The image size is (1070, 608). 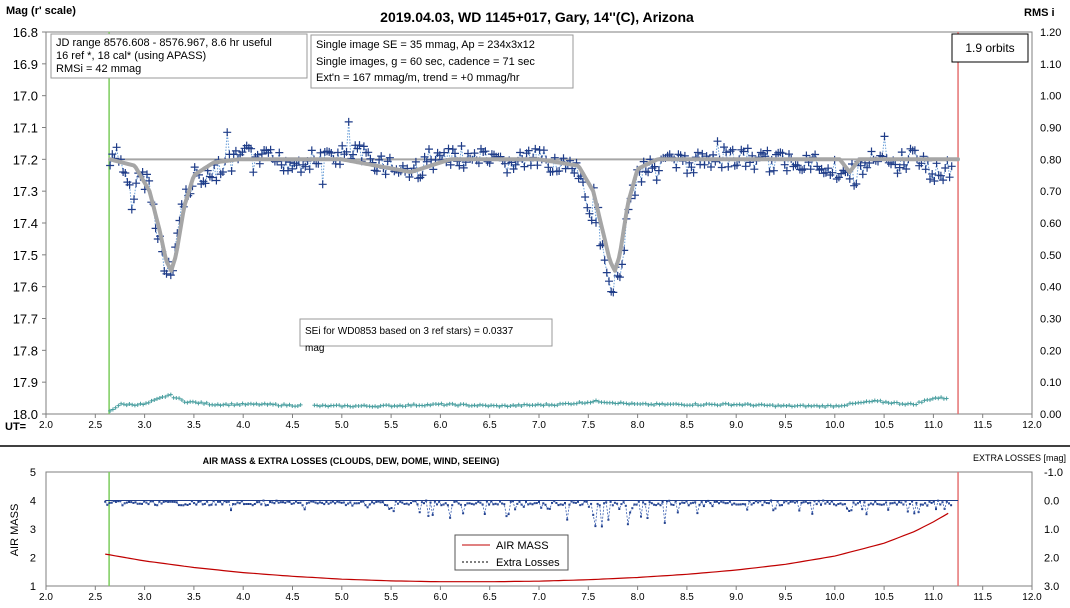 I want to click on bottom-x-tick-label: 10.0, so click(x=835, y=597).